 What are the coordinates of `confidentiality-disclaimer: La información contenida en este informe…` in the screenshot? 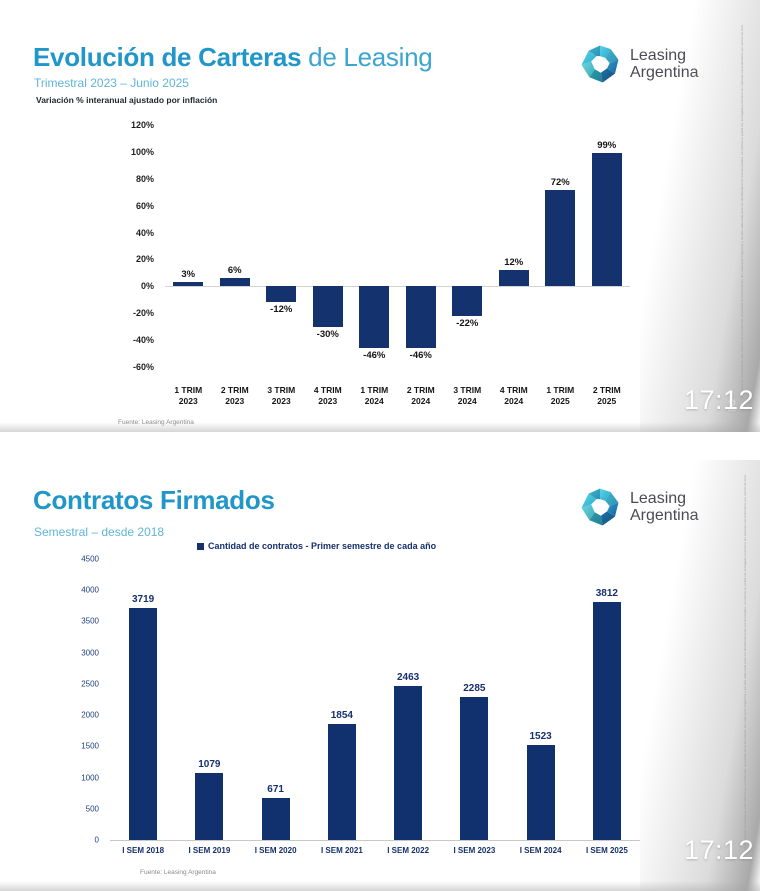 It's located at (742, 212).